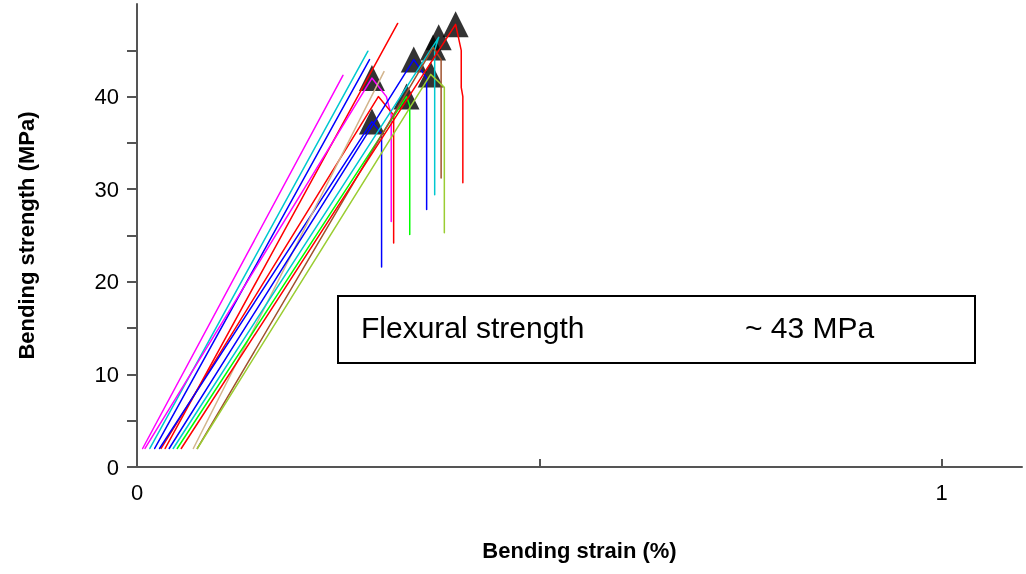 The width and height of the screenshot is (1026, 574). Describe the element at coordinates (26, 235) in the screenshot. I see `y-axis-title: Bending strength (MPa)` at that location.